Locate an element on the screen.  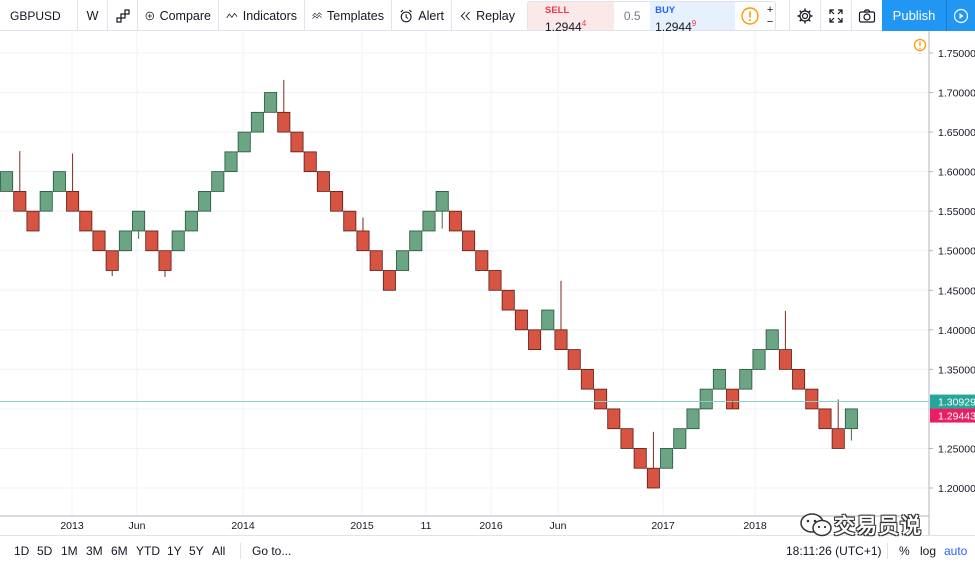
log-scale-toggle: log is located at coordinates (928, 551).